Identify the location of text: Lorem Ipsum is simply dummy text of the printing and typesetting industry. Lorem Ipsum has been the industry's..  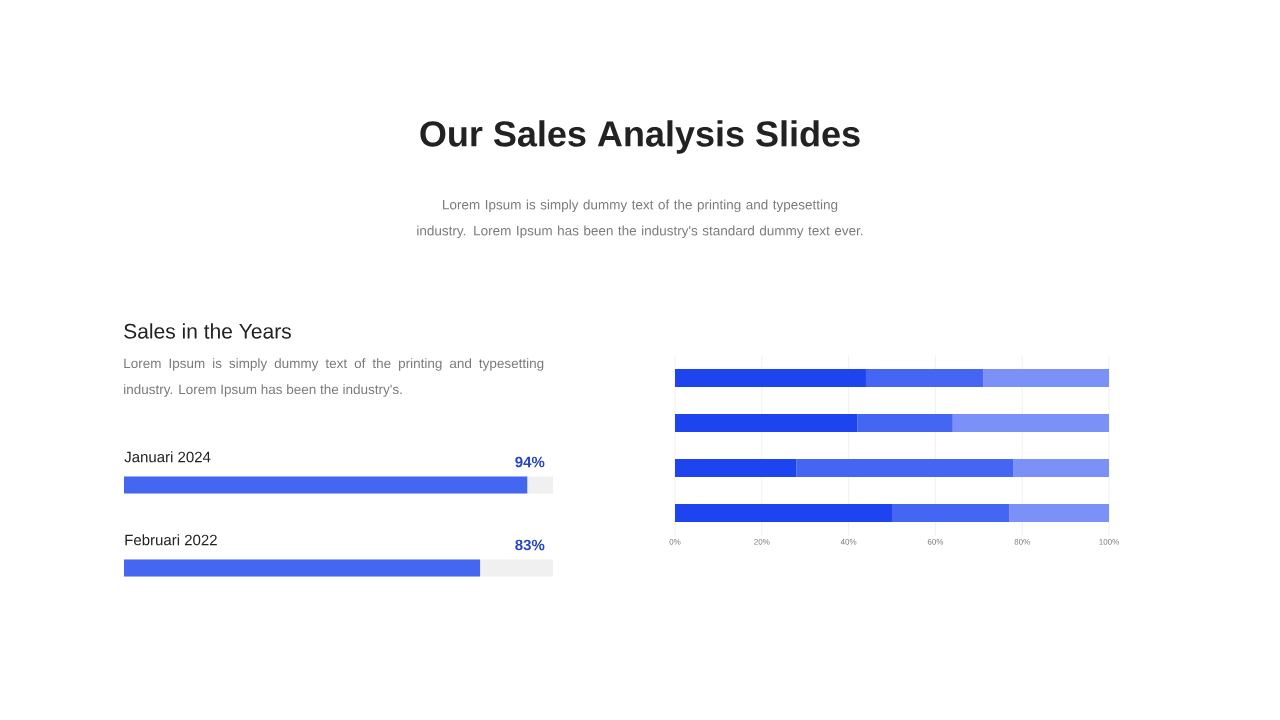
(334, 377).